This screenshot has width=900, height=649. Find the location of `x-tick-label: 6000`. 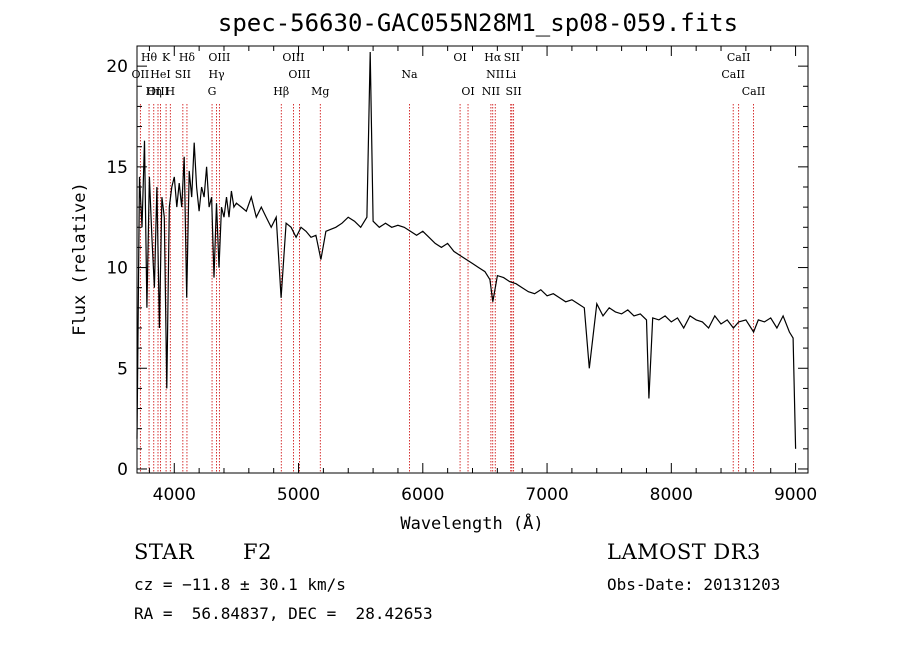

x-tick-label: 6000 is located at coordinates (422, 495).